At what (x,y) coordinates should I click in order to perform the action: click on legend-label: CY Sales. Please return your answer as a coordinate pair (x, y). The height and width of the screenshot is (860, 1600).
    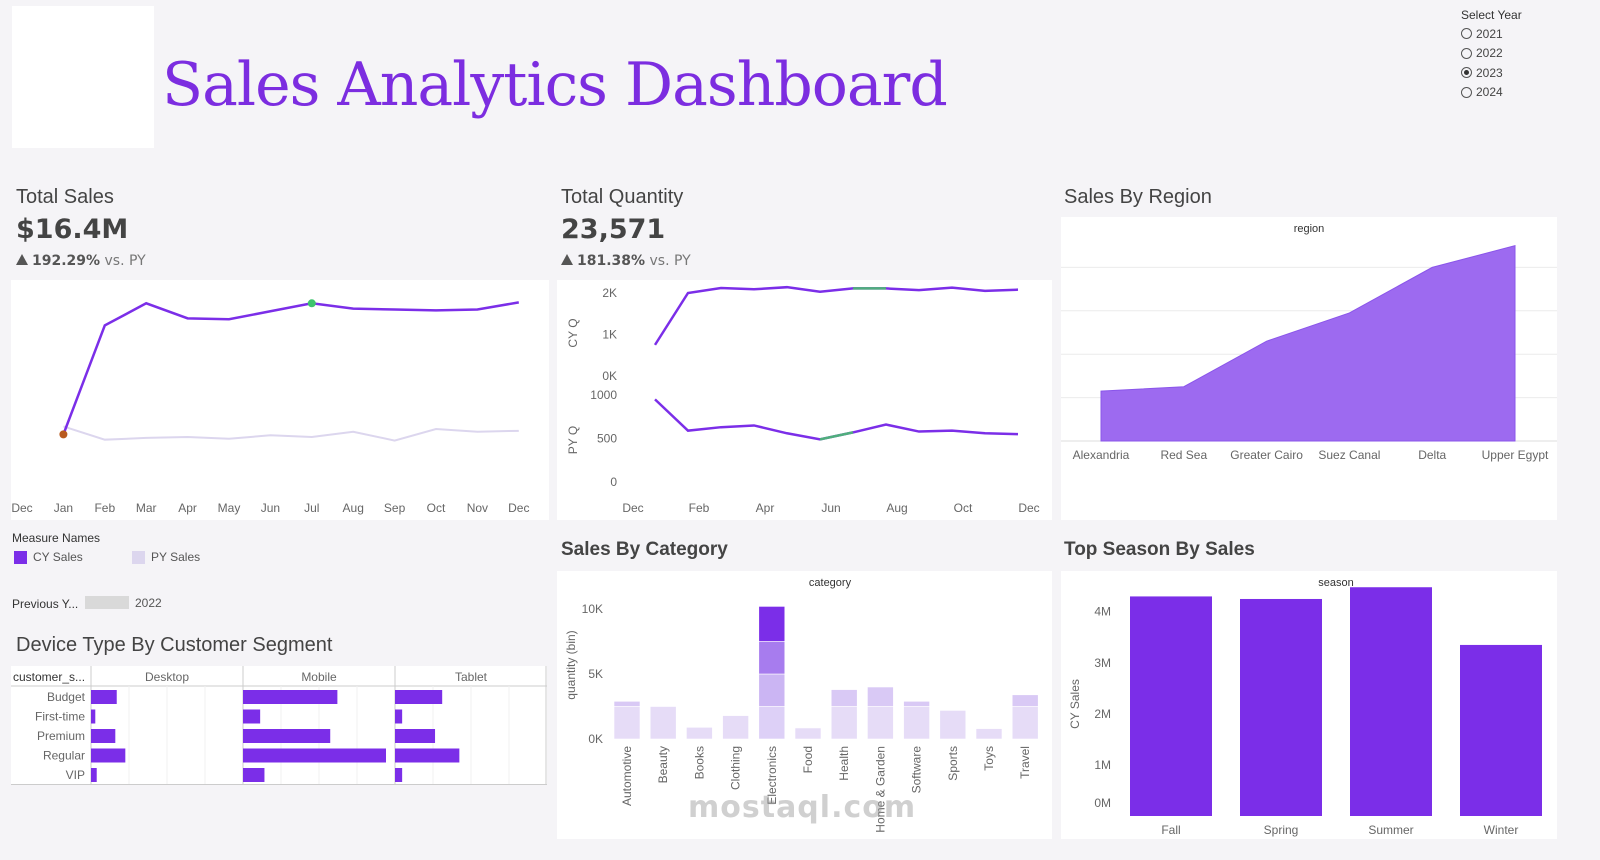
    Looking at the image, I should click on (58, 557).